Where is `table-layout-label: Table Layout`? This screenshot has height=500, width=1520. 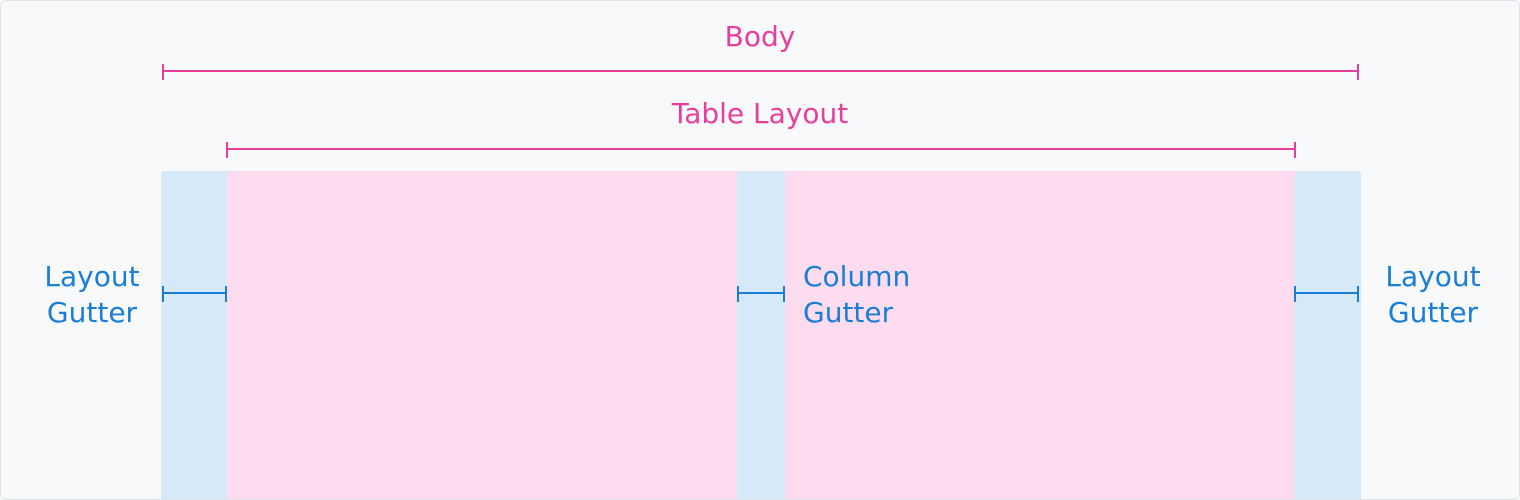
table-layout-label: Table Layout is located at coordinates (760, 113).